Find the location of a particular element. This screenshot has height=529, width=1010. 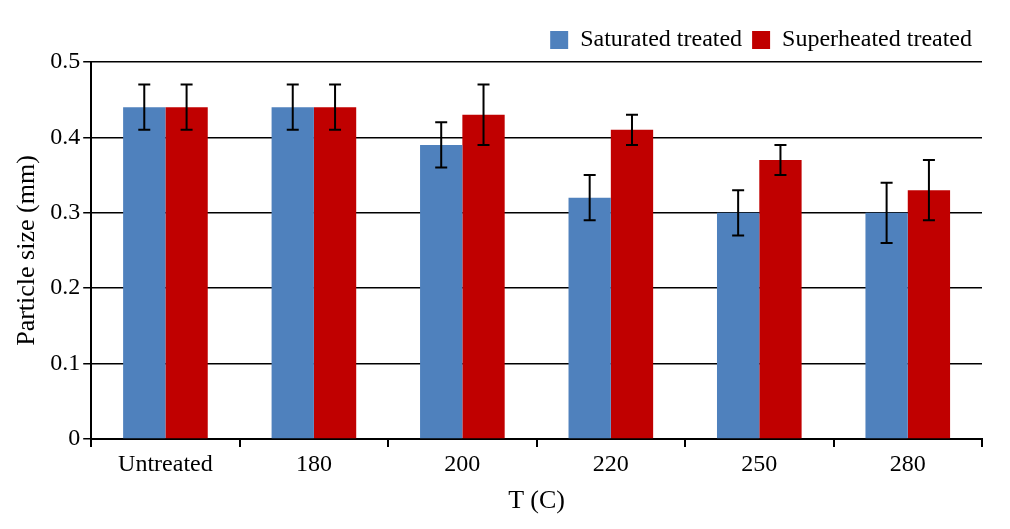

x-tick-label: 280 is located at coordinates (907, 462).